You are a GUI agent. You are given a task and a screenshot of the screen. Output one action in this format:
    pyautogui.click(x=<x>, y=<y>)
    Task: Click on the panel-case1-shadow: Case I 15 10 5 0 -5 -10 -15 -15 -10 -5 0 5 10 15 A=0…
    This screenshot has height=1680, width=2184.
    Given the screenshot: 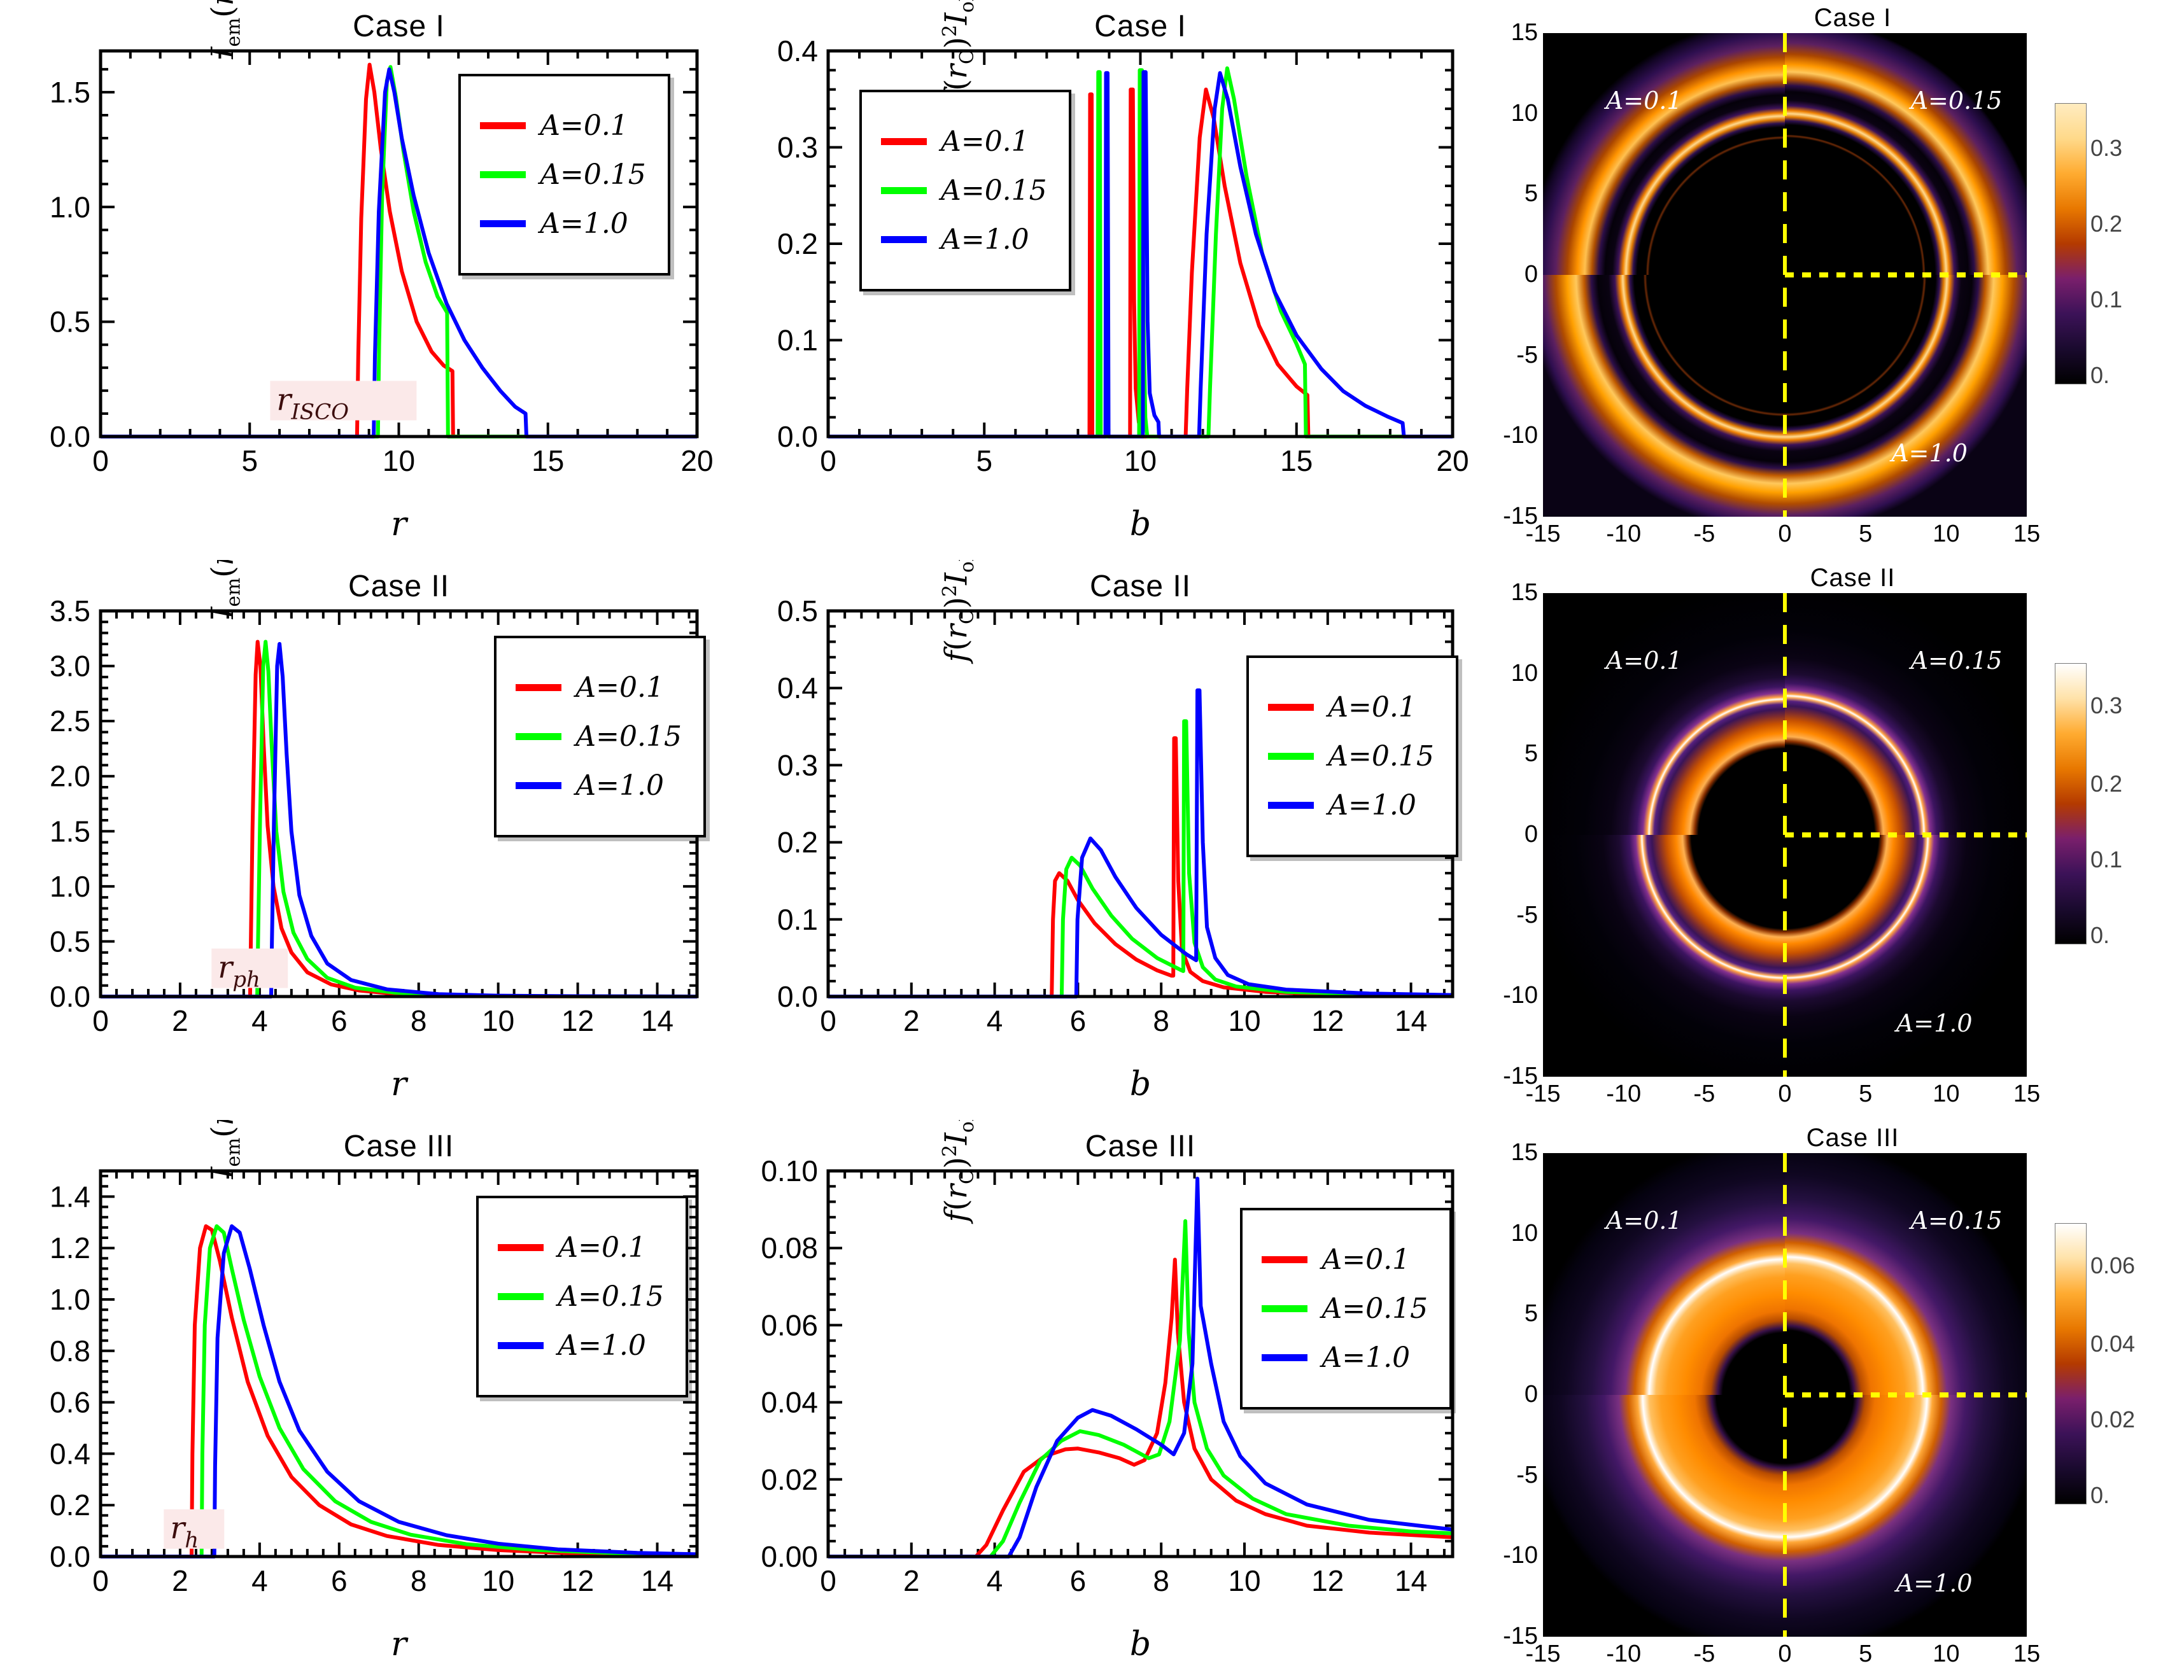 What is the action you would take?
    pyautogui.click(x=1833, y=280)
    